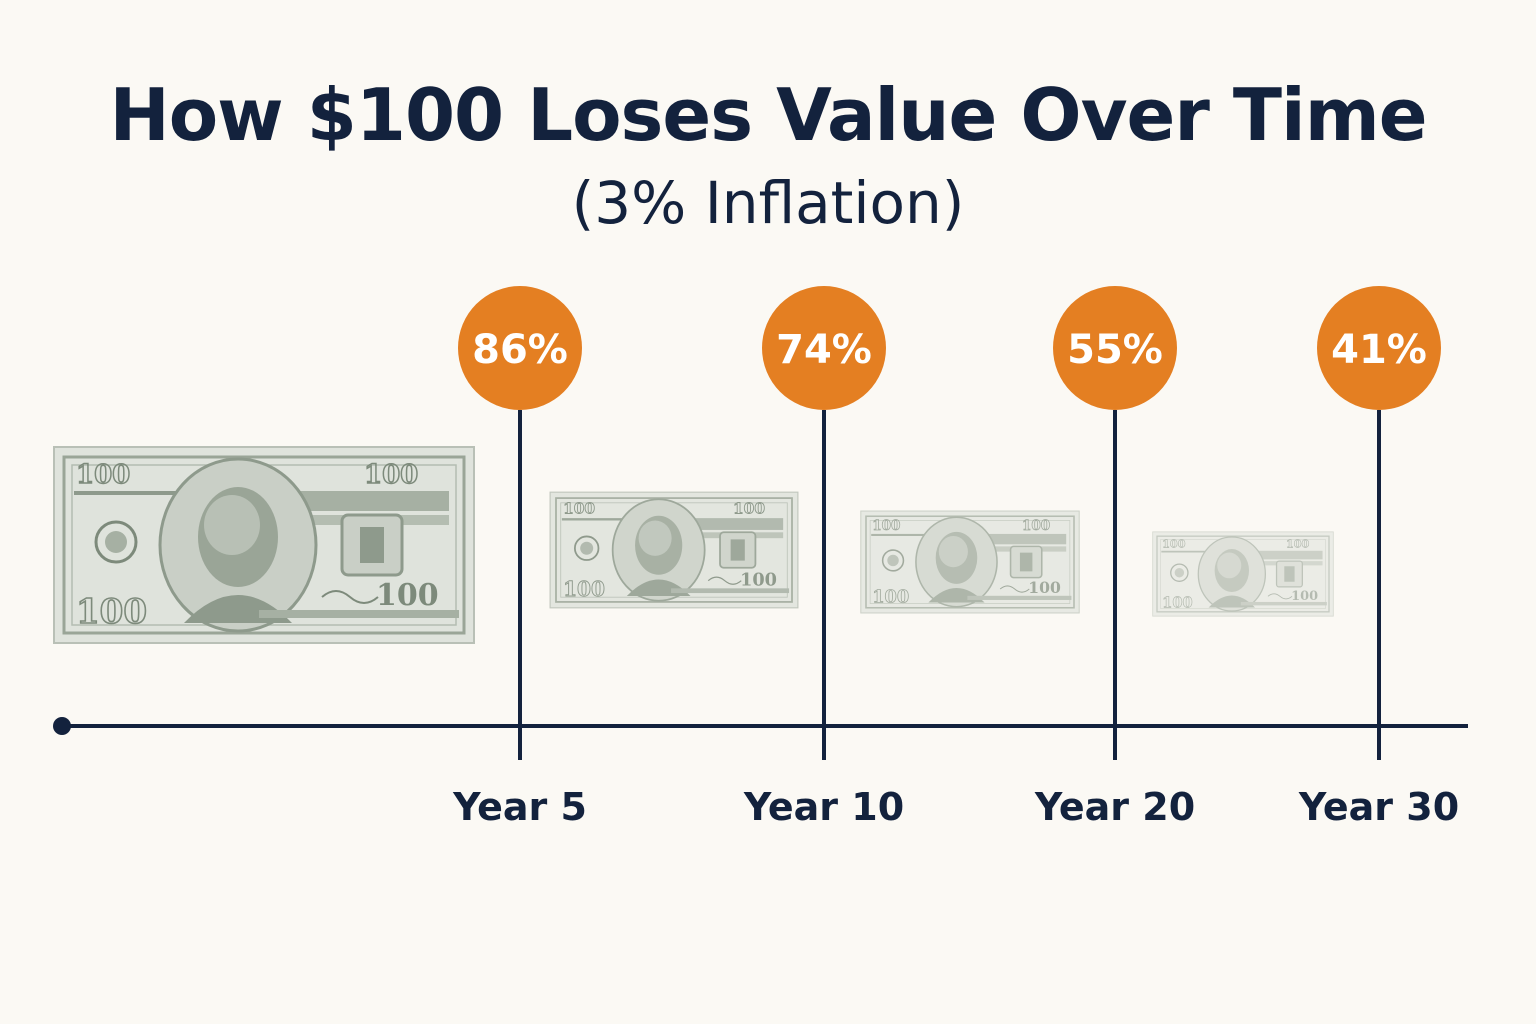  I want to click on page-title: How $100 Loses Value Over Time, so click(768, 115).